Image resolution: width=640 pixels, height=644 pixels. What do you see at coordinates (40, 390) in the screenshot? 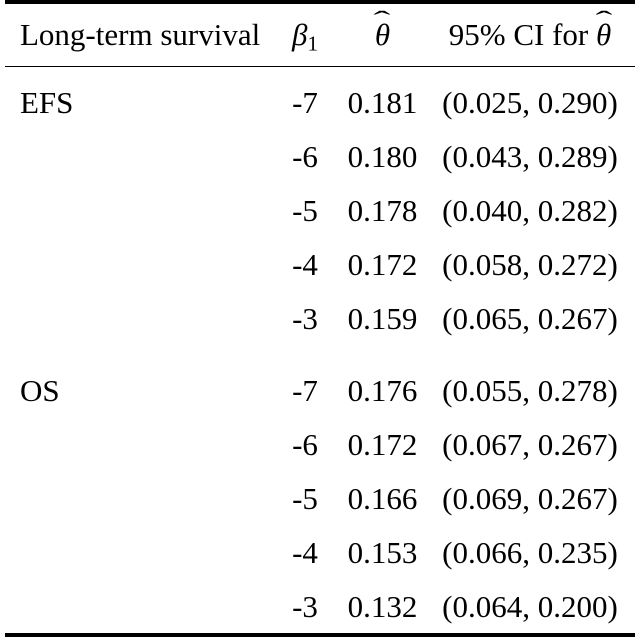
I see `group-label-cell: OS` at bounding box center [40, 390].